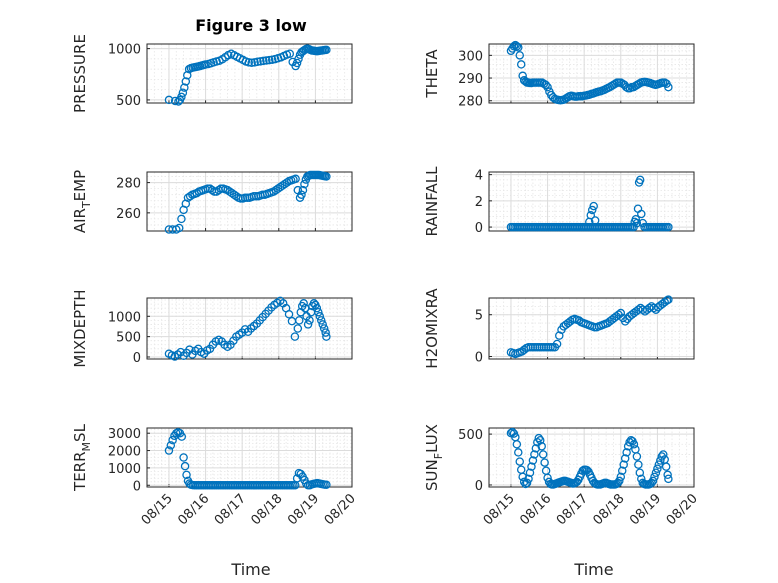 The width and height of the screenshot is (778, 583). What do you see at coordinates (479, 202) in the screenshot?
I see `y-tick-label: 2` at bounding box center [479, 202].